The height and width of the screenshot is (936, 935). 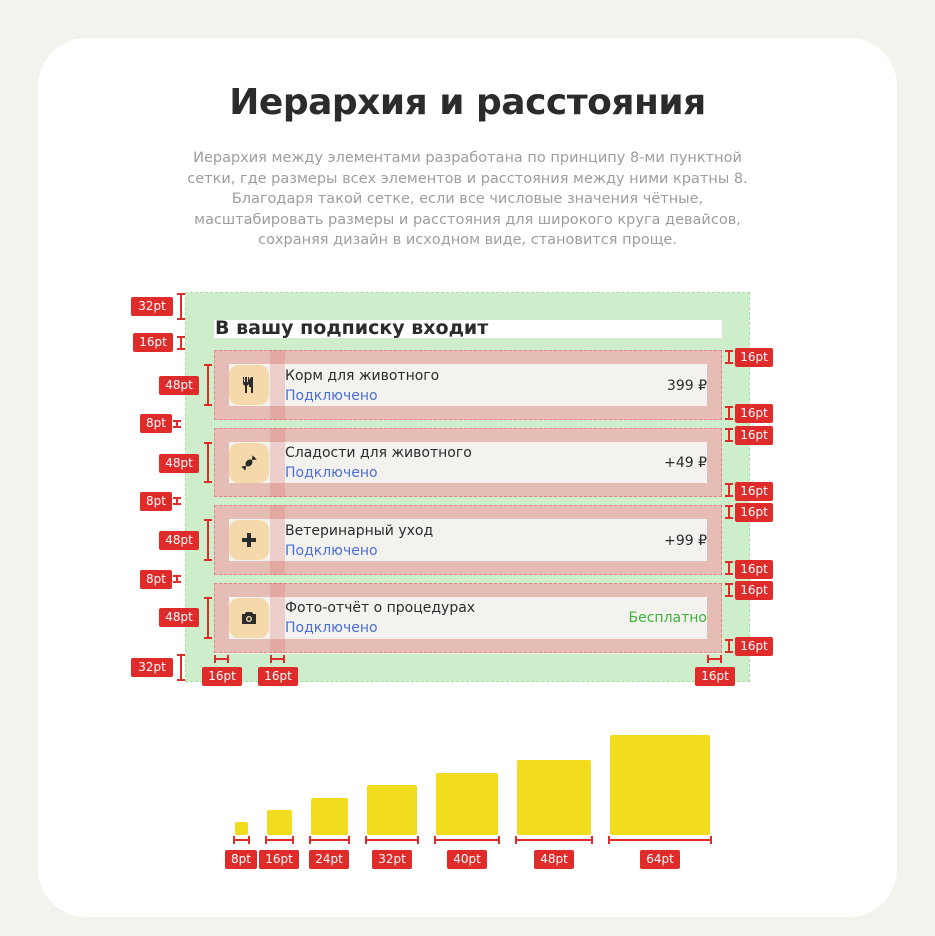 What do you see at coordinates (467, 859) in the screenshot?
I see `size-badge: 40pt` at bounding box center [467, 859].